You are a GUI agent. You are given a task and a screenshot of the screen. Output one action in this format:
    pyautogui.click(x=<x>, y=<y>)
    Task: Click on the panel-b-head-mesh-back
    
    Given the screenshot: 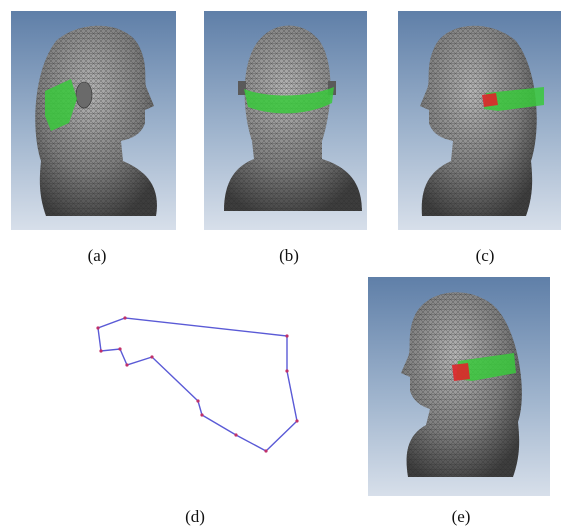 What is the action you would take?
    pyautogui.click(x=285, y=120)
    